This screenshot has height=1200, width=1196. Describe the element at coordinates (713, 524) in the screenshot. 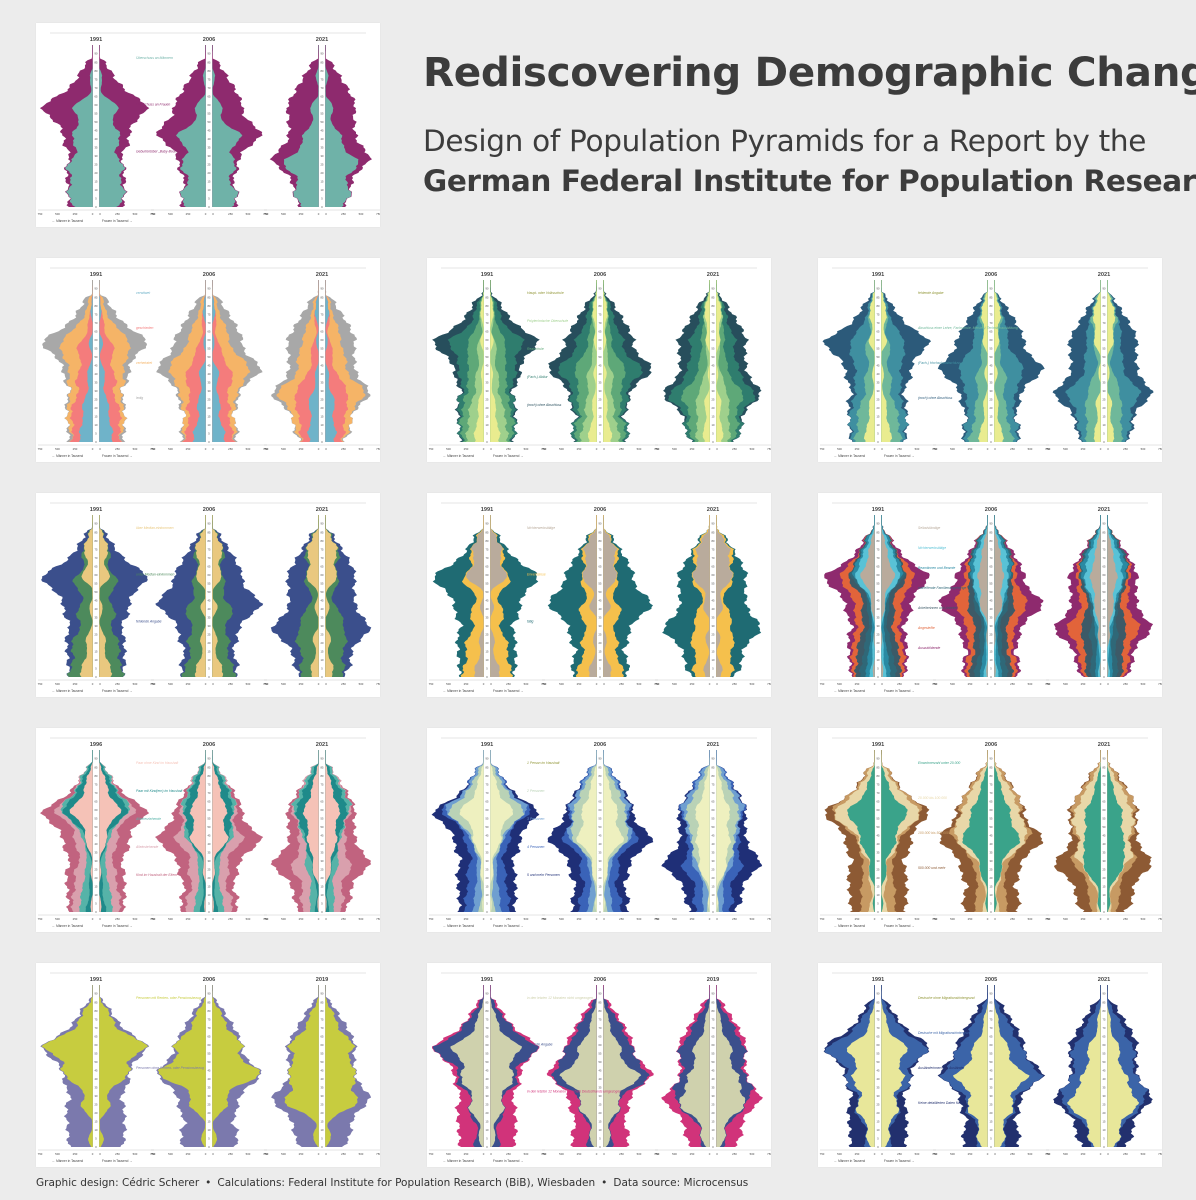

I see `age-tick-label: 90` at that location.